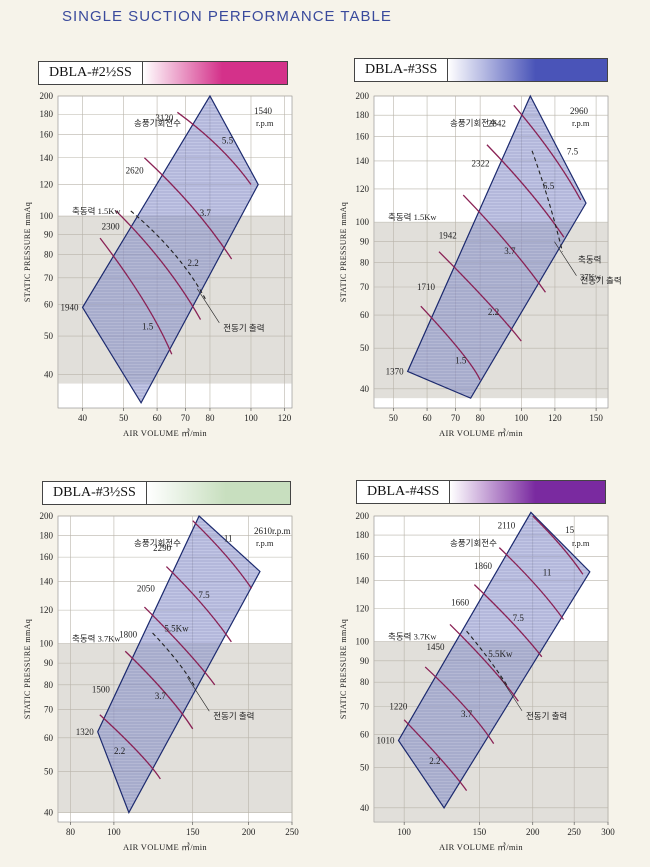 The height and width of the screenshot is (867, 650). Describe the element at coordinates (546, 716) in the screenshot. I see `chart-4-motor-label: 전동기 출력` at that location.